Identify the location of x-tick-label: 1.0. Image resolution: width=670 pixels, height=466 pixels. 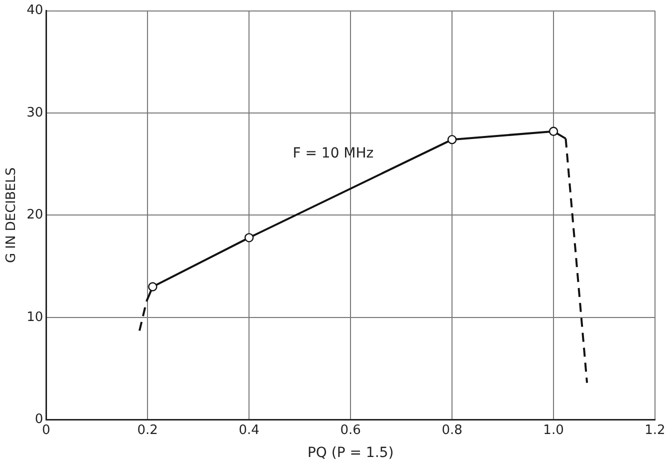
(553, 430).